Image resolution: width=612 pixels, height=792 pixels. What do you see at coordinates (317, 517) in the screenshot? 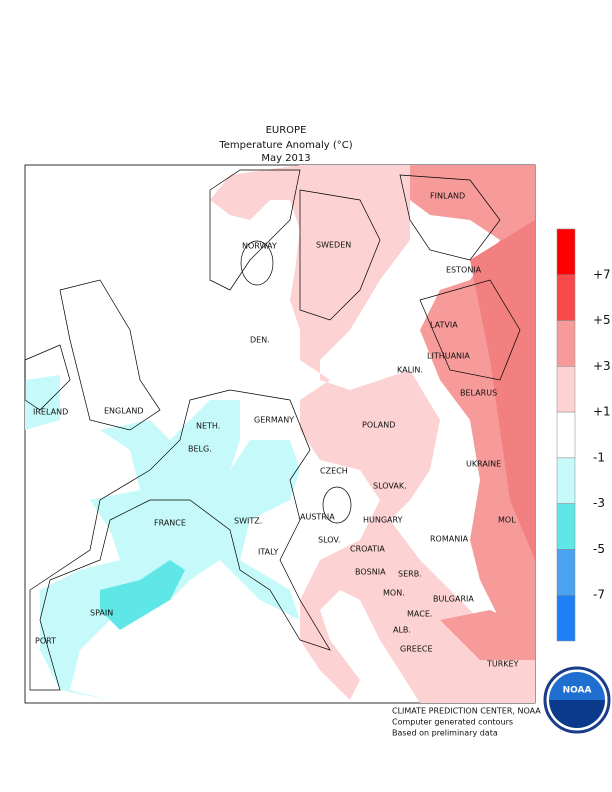
I see `country-label: AUSTRIA` at bounding box center [317, 517].